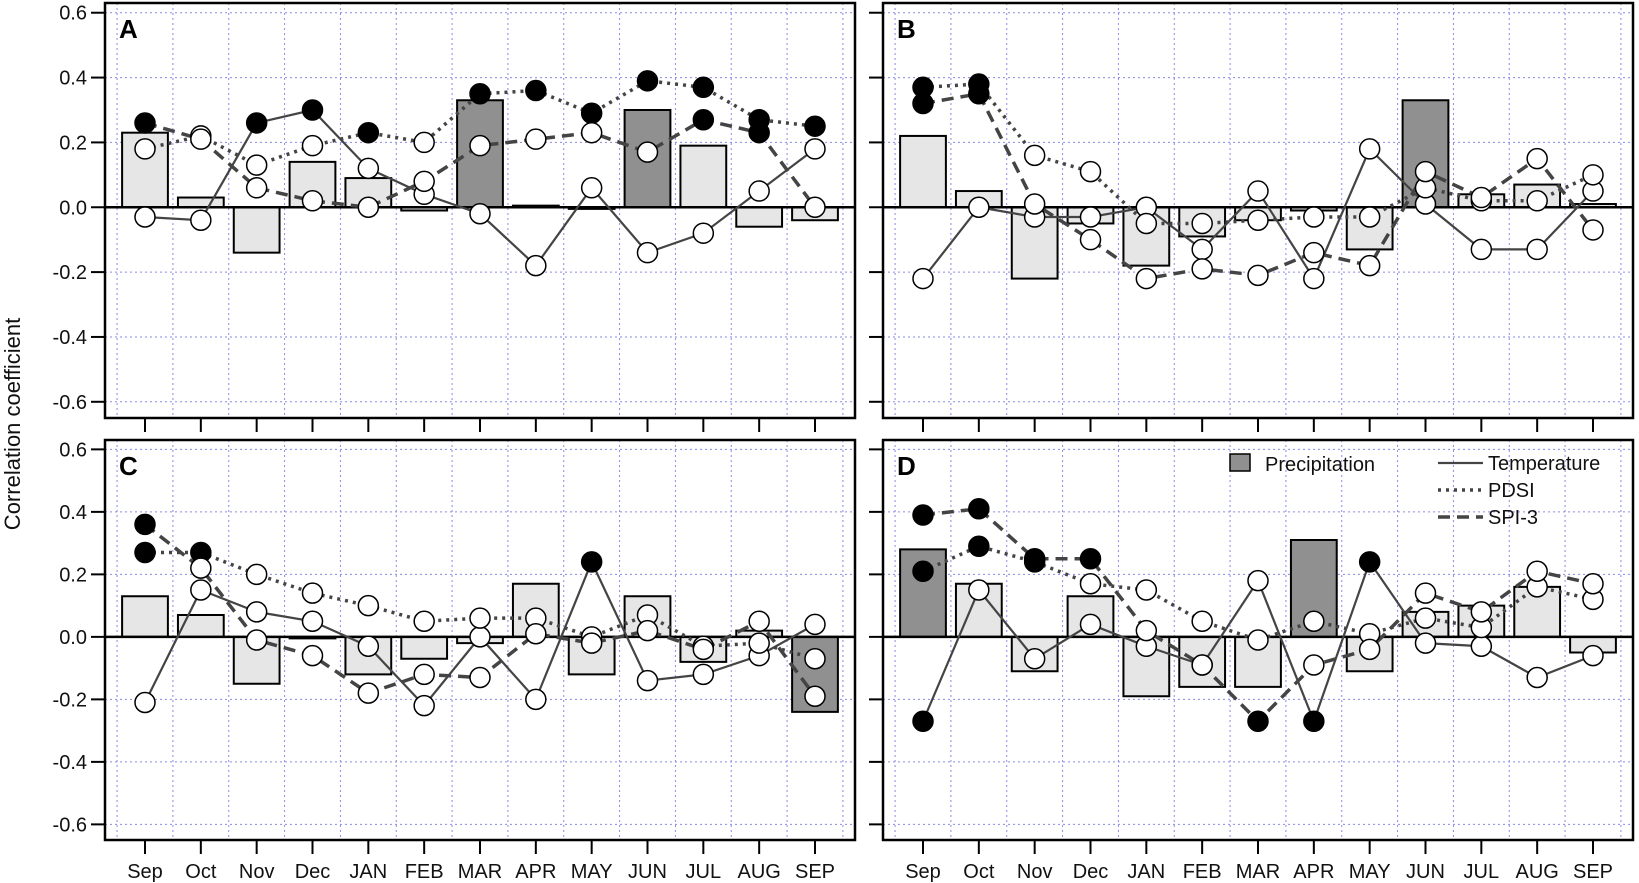 The width and height of the screenshot is (1639, 883). What do you see at coordinates (1482, 872) in the screenshot?
I see `x-tick-label: JUL` at bounding box center [1482, 872].